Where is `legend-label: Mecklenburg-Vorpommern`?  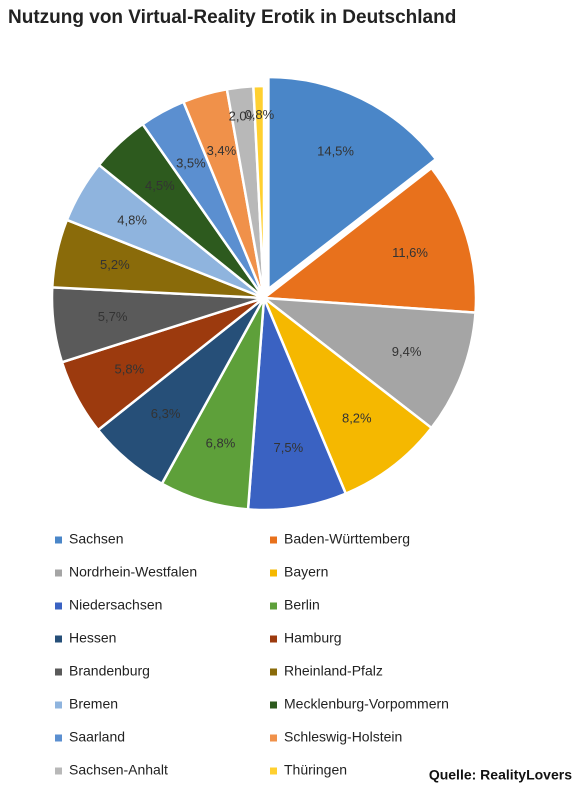 legend-label: Mecklenburg-Vorpommern is located at coordinates (366, 704).